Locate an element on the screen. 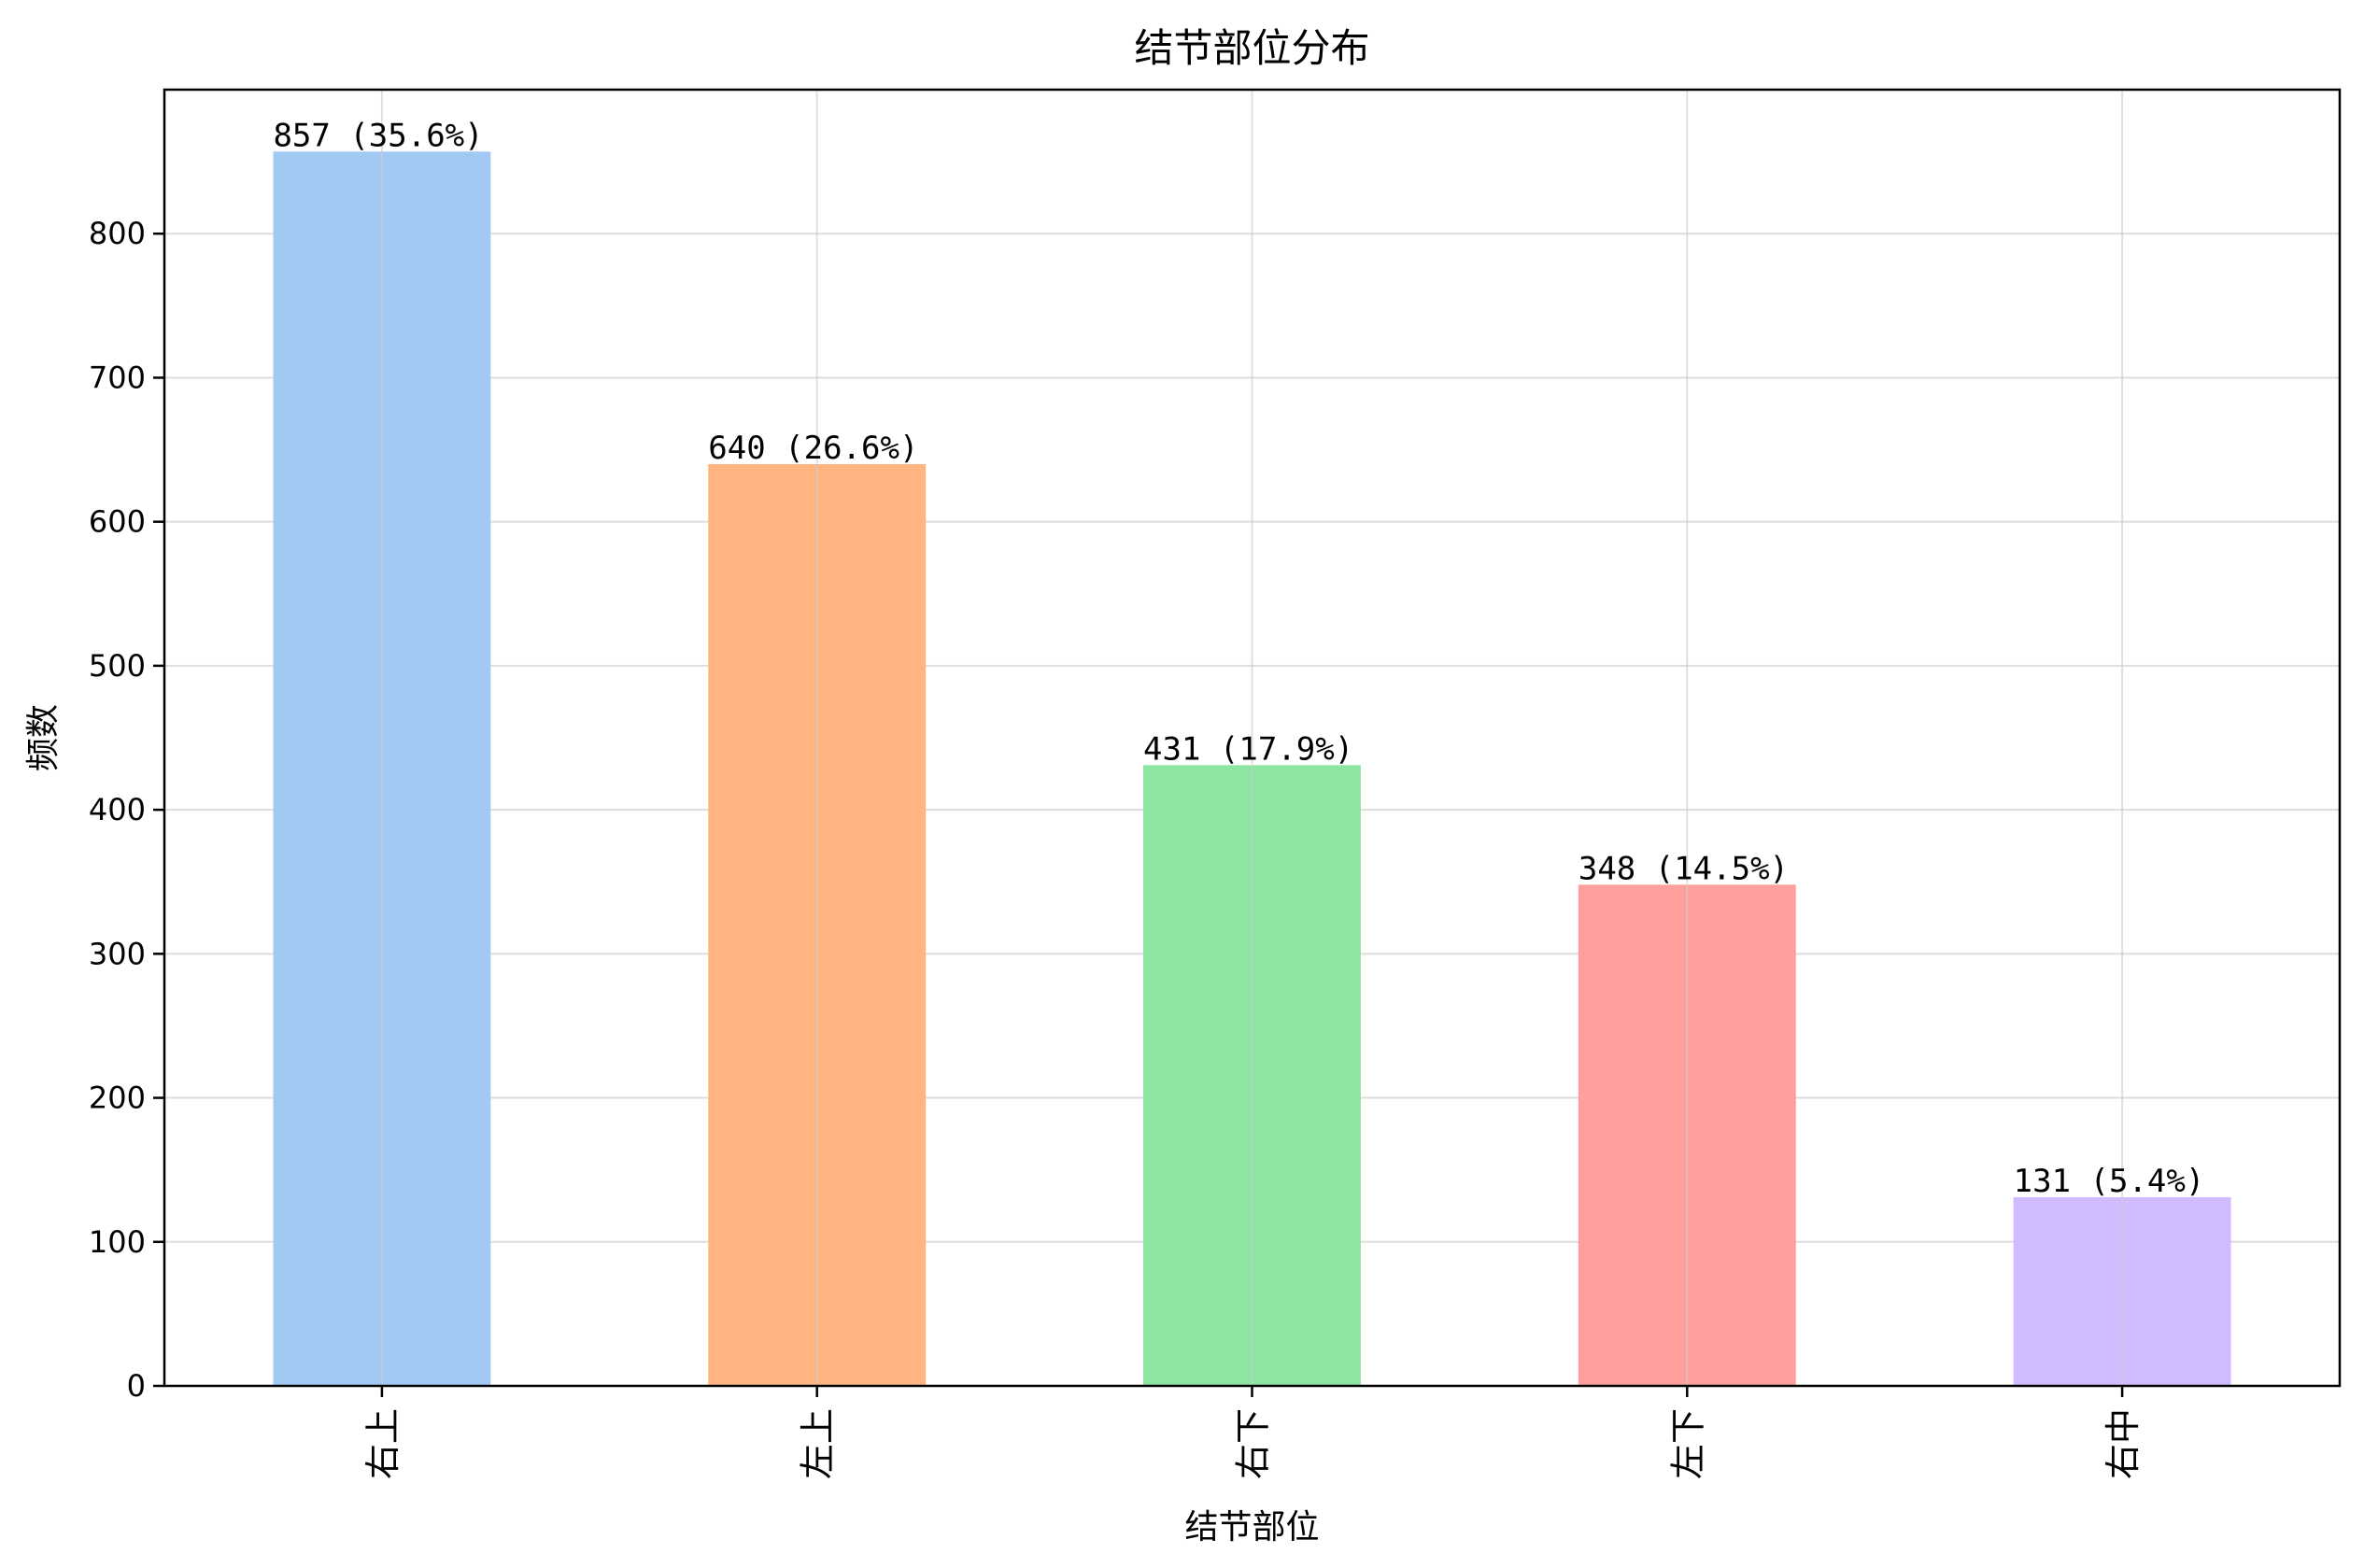  bar-value-label: 640 (26.6%) is located at coordinates (813, 448).